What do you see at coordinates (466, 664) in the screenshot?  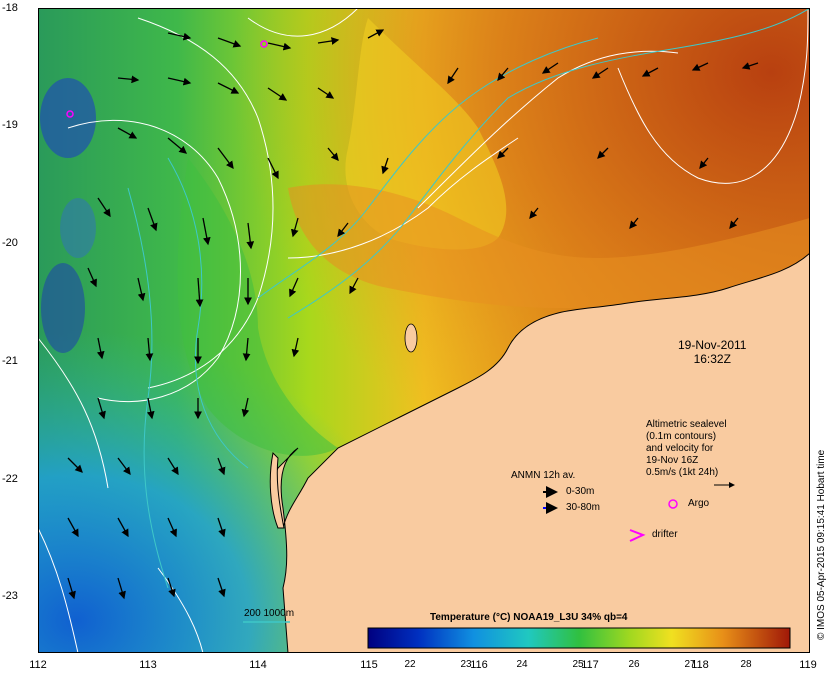 I see `colorbar-tick: 23` at bounding box center [466, 664].